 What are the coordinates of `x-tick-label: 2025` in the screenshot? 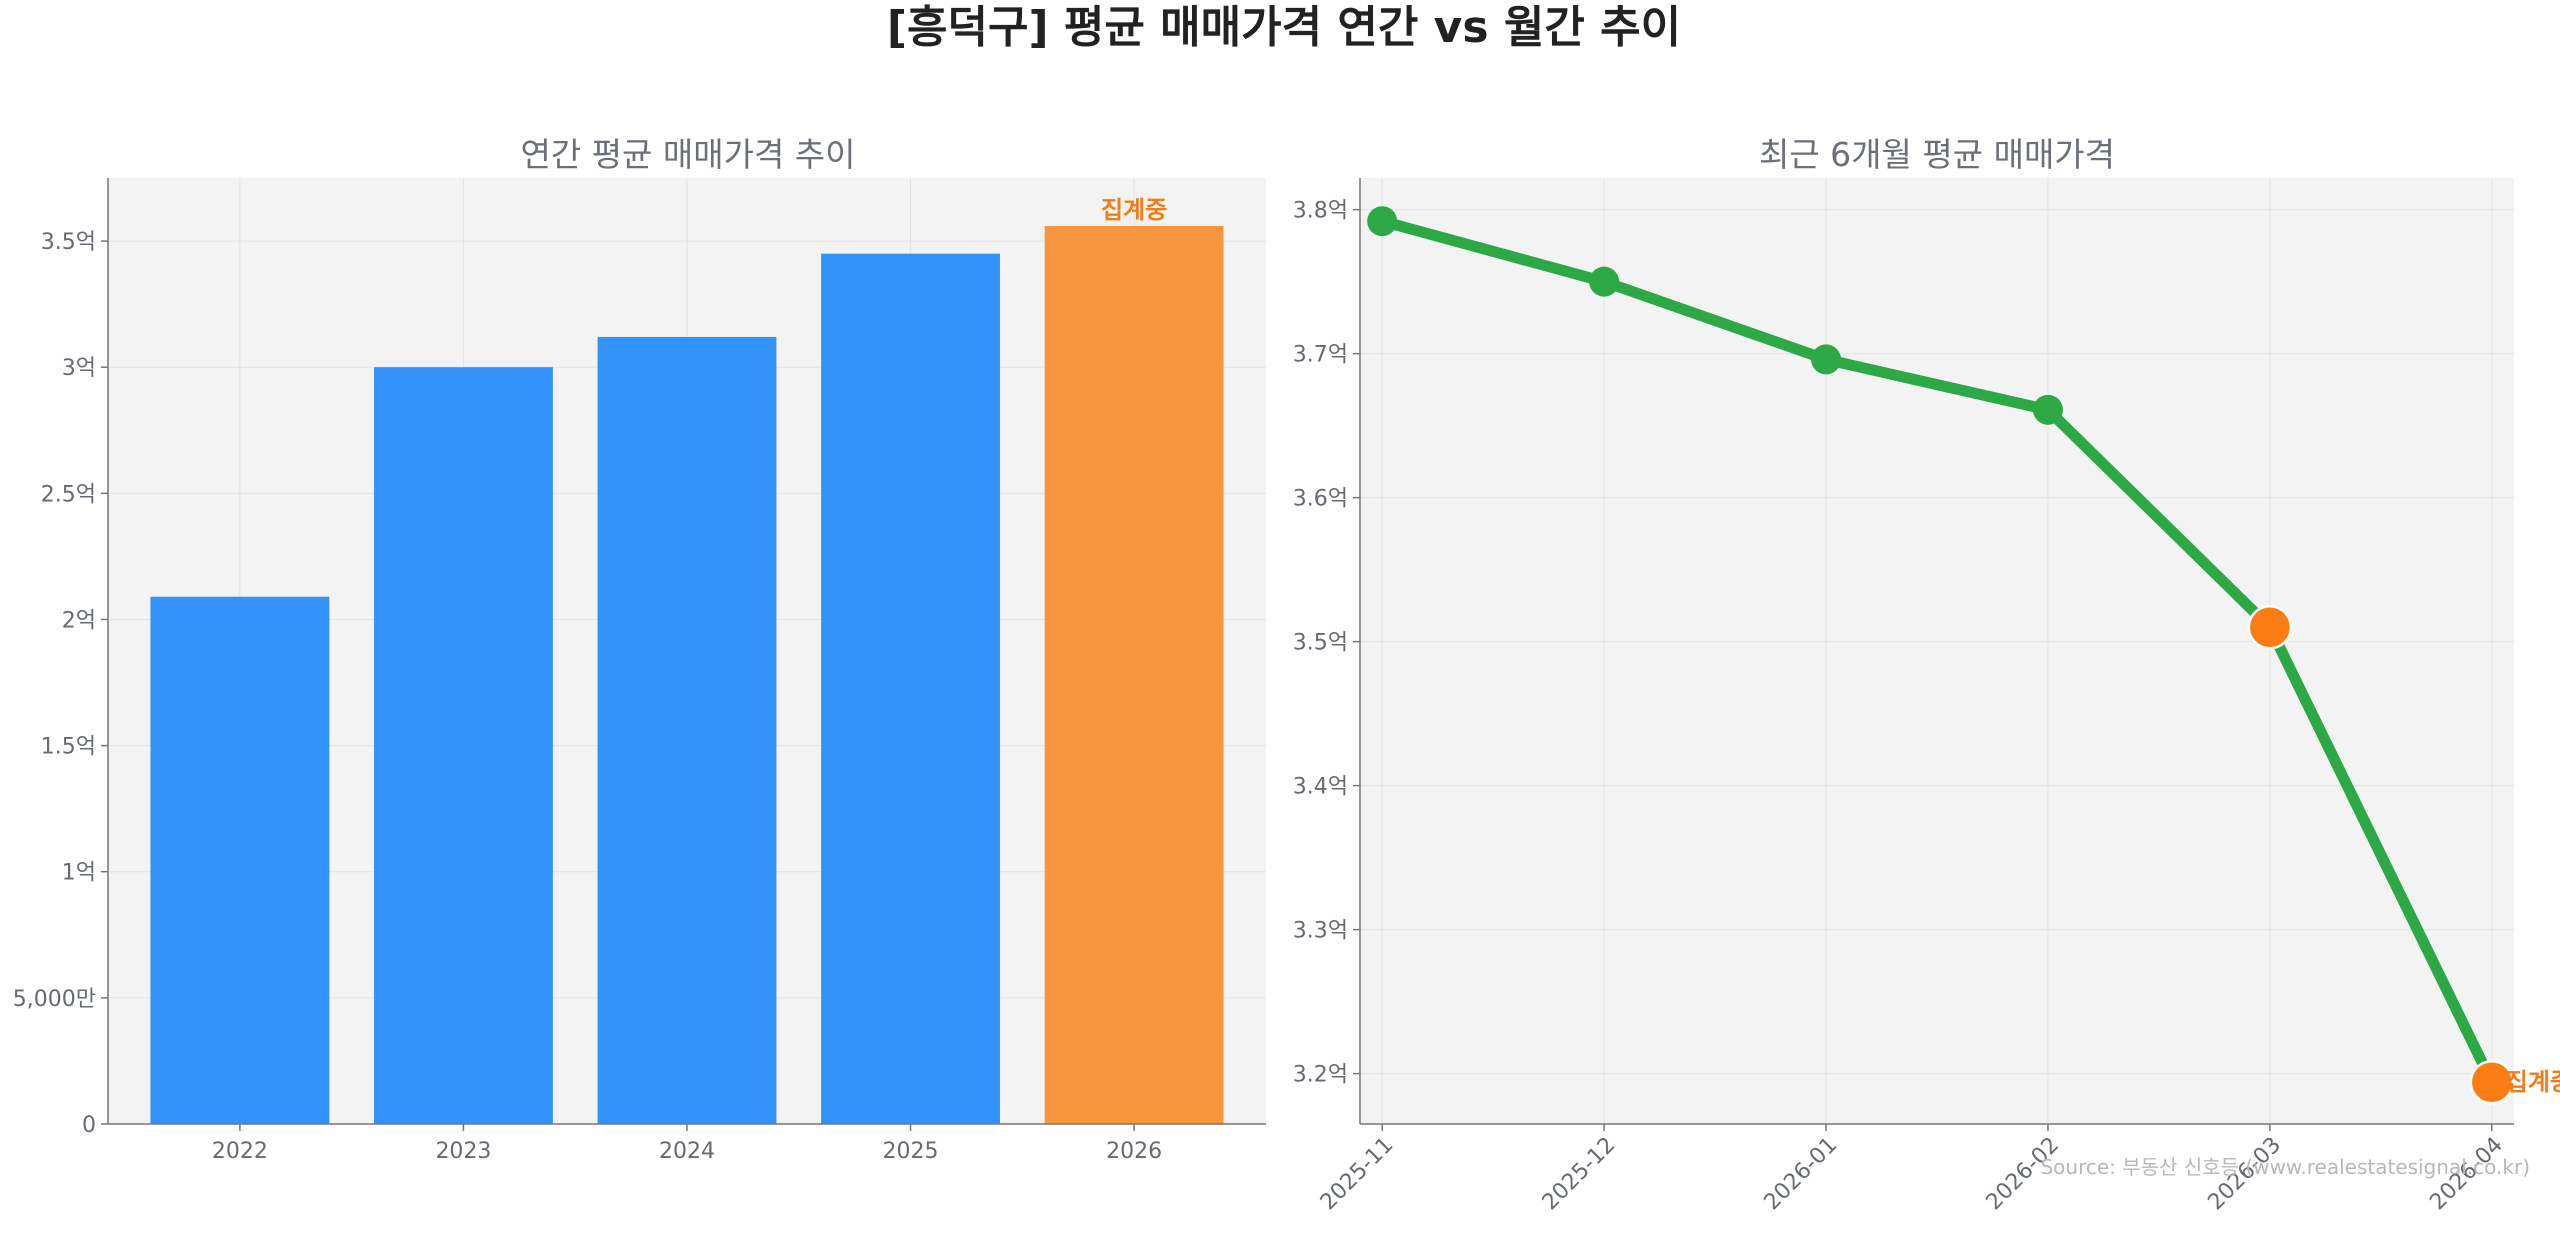 It's located at (911, 1151).